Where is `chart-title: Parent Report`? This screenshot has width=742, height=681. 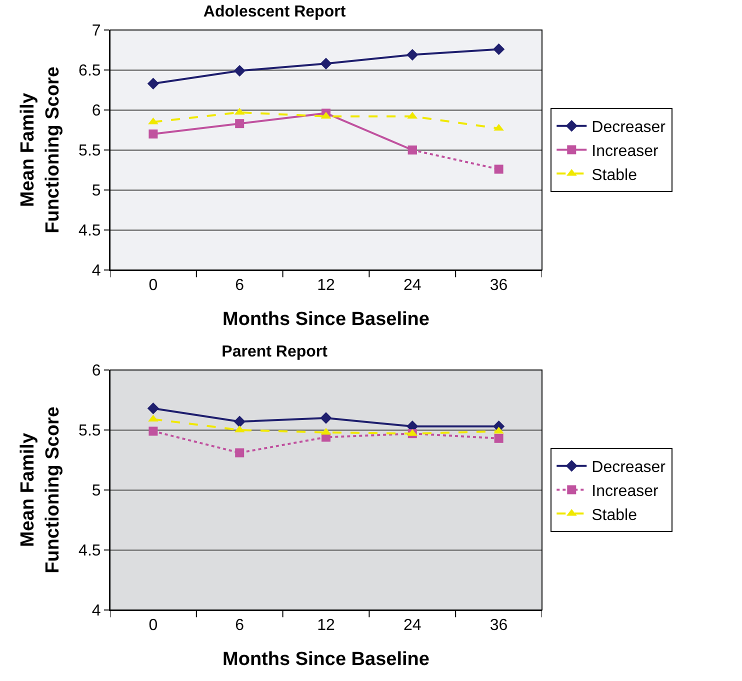
chart-title: Parent Report is located at coordinates (275, 351).